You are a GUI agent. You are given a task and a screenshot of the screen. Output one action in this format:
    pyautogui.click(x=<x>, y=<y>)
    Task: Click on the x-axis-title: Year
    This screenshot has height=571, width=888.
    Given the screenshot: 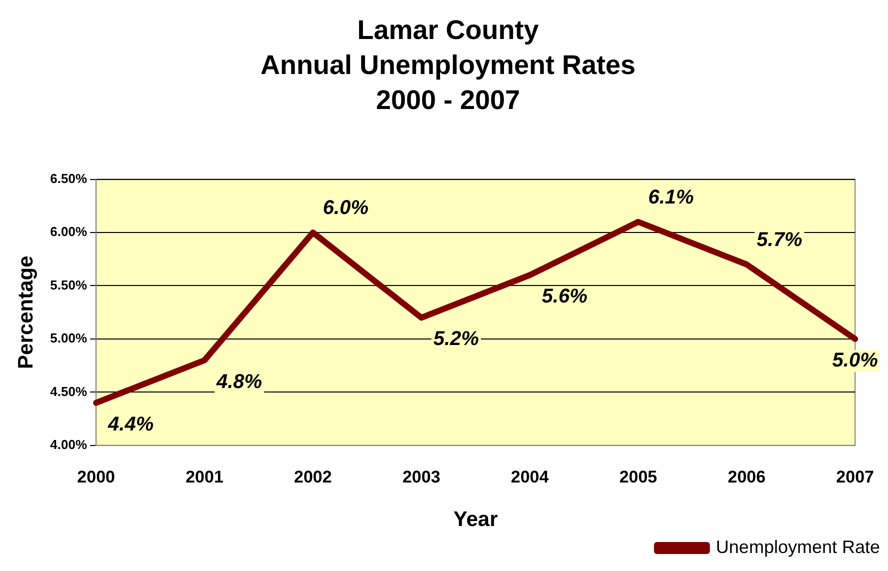 What is the action you would take?
    pyautogui.click(x=475, y=520)
    